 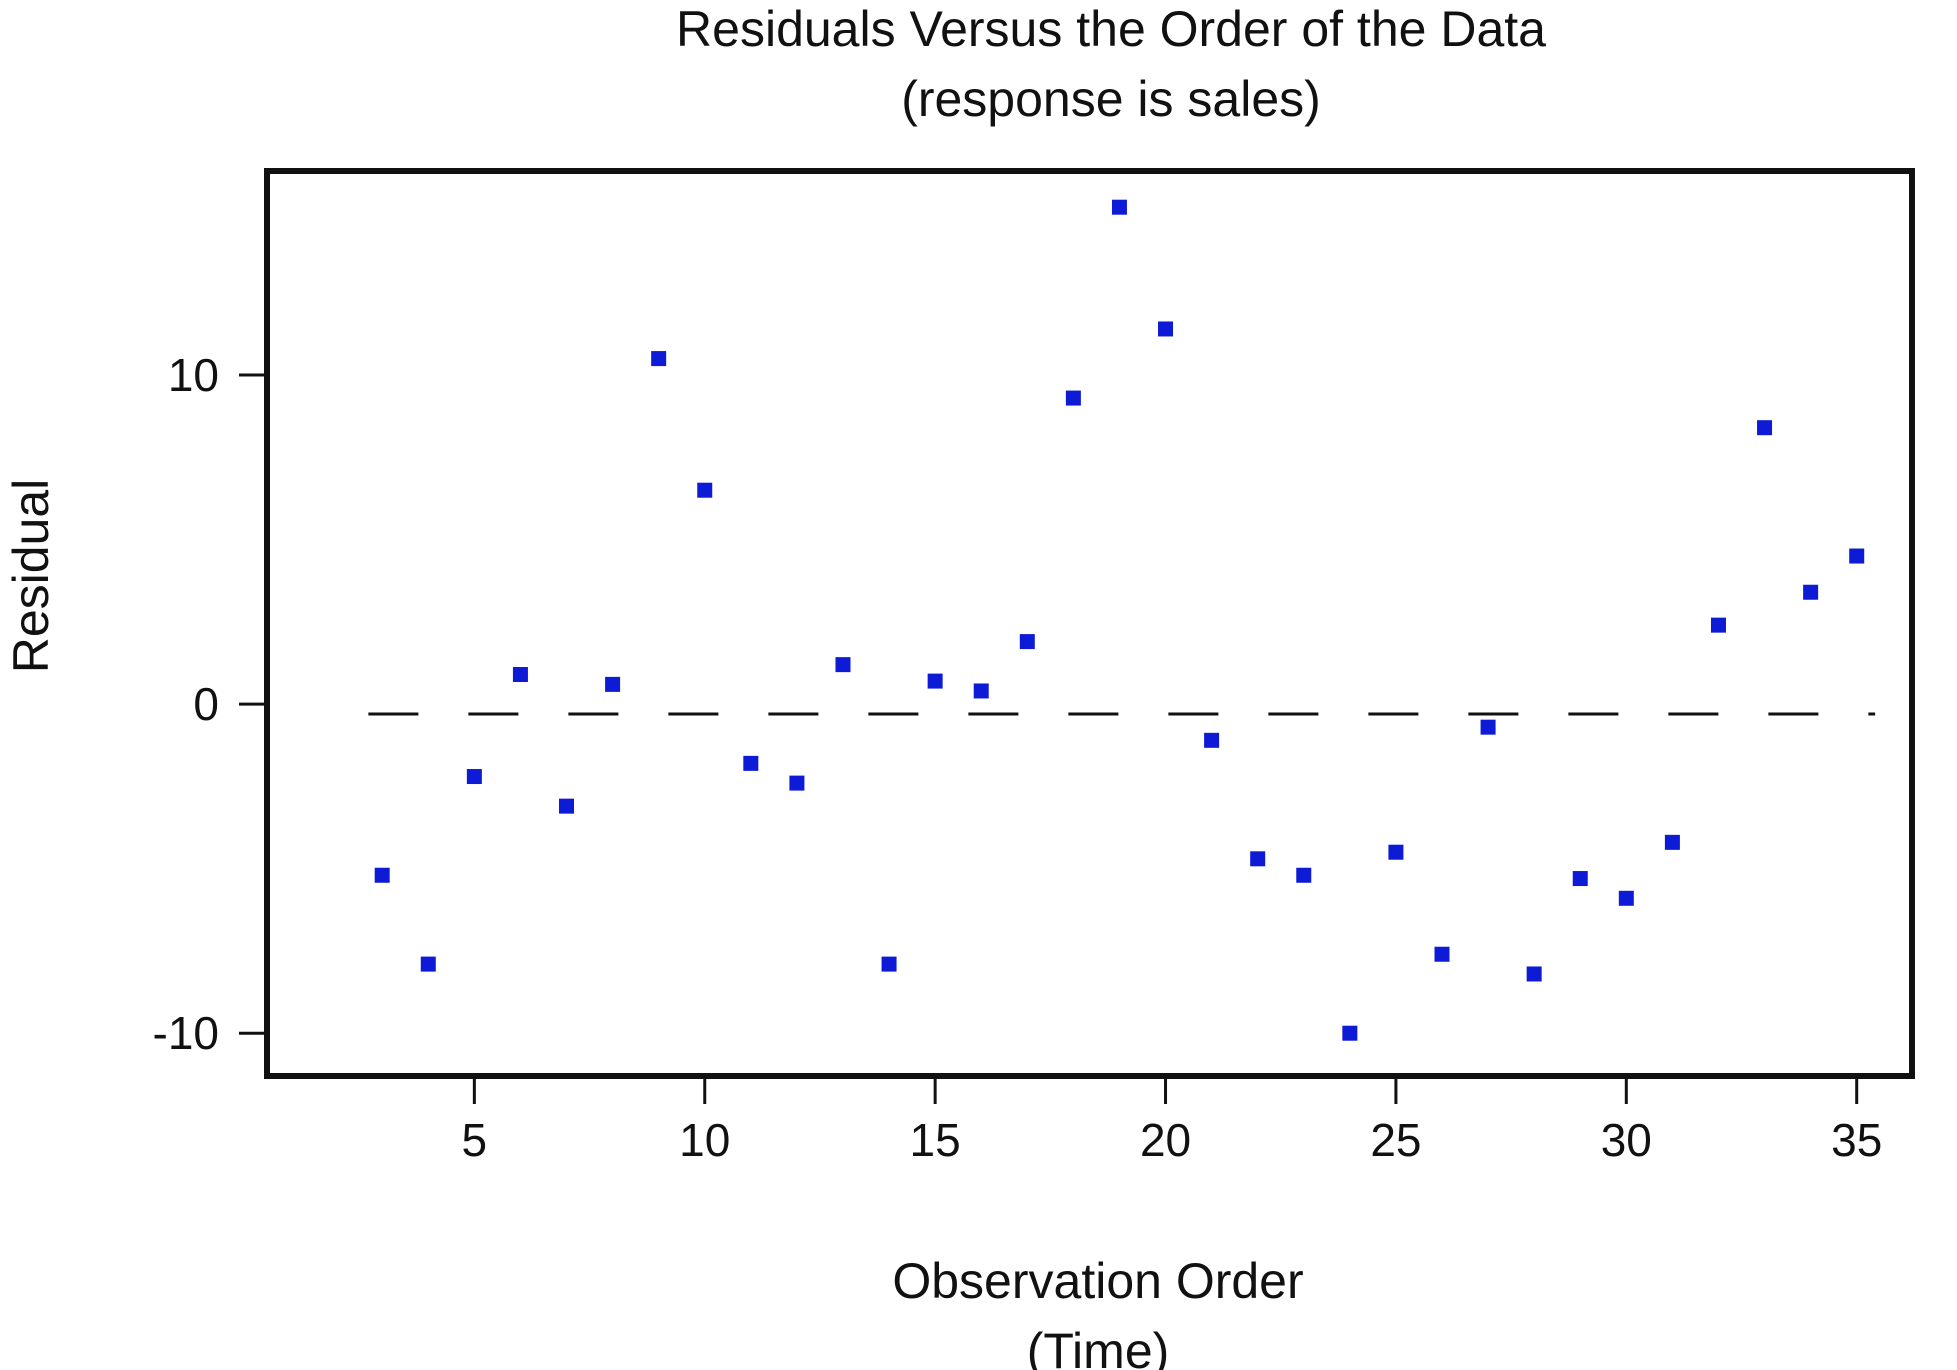 What do you see at coordinates (475, 1140) in the screenshot?
I see `x-tick-label: 5` at bounding box center [475, 1140].